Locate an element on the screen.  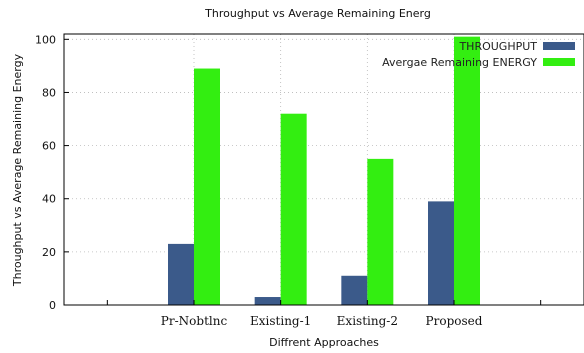
y-tick-label: 40 is located at coordinates (49, 199).